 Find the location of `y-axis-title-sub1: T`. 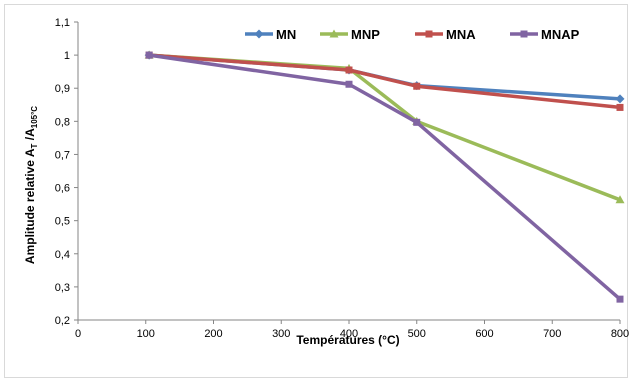

y-axis-title-sub1: T is located at coordinates (34, 145).